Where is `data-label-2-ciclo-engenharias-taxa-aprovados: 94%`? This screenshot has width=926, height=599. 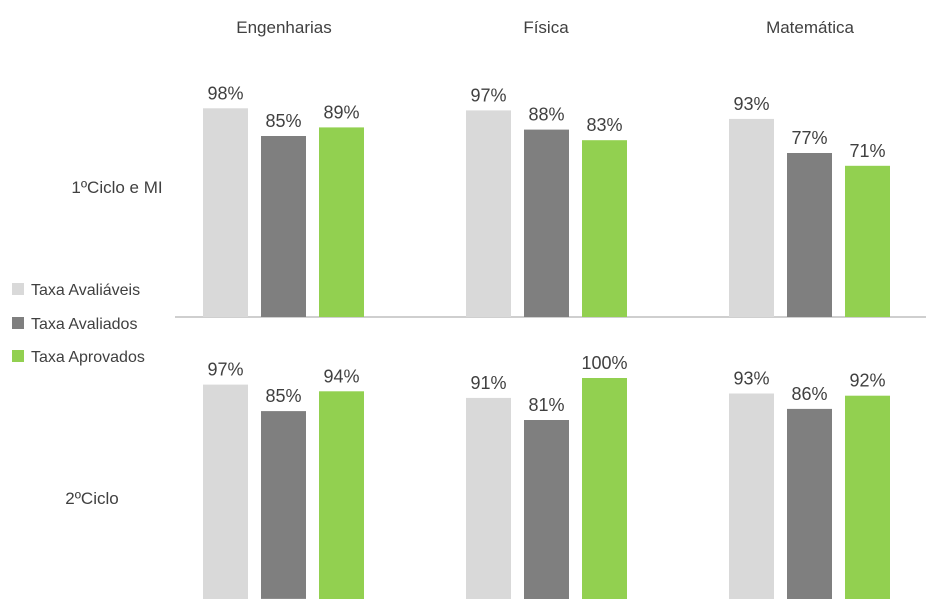
data-label-2-ciclo-engenharias-taxa-aprovados: 94% is located at coordinates (341, 376).